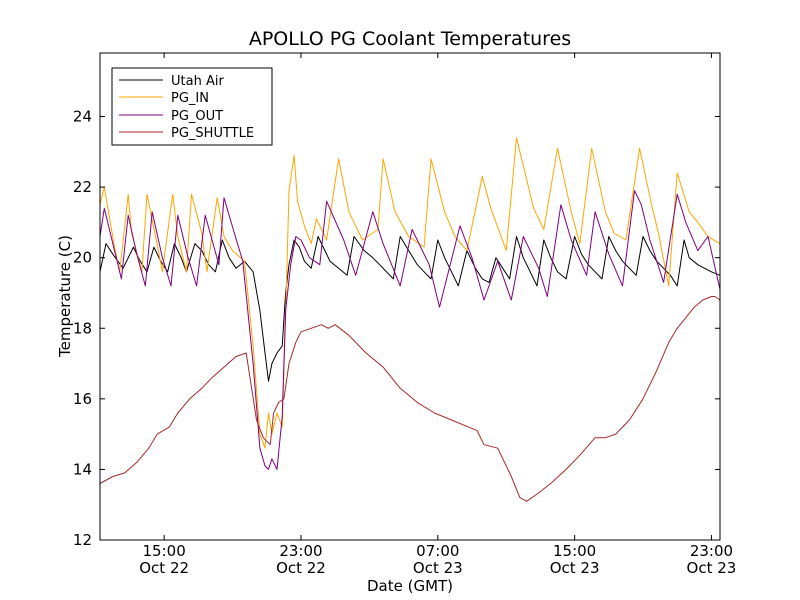 This screenshot has height=600, width=800. Describe the element at coordinates (65, 296) in the screenshot. I see `y-axis-label: Temperature (C)` at that location.